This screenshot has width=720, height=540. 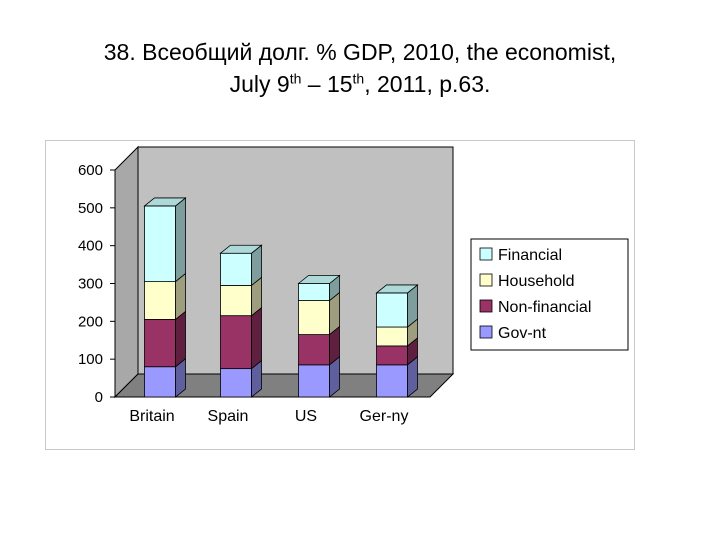 I want to click on y-tick-label: 400, so click(x=90, y=246).